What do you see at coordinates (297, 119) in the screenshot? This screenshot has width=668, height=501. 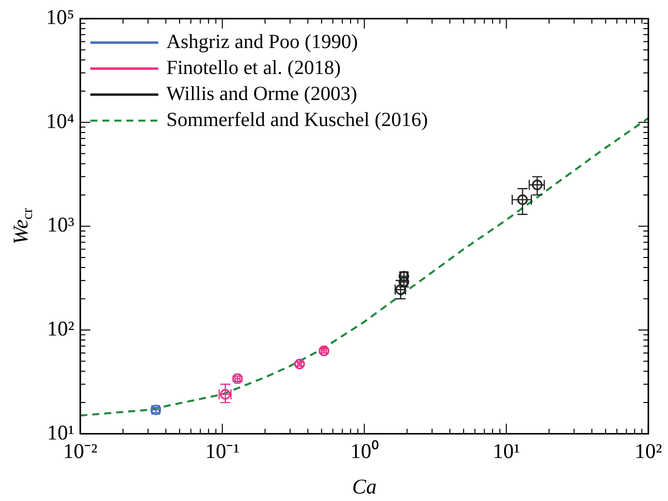 I see `legend-label: Sommerfeld and Kuschel (2016)` at bounding box center [297, 119].